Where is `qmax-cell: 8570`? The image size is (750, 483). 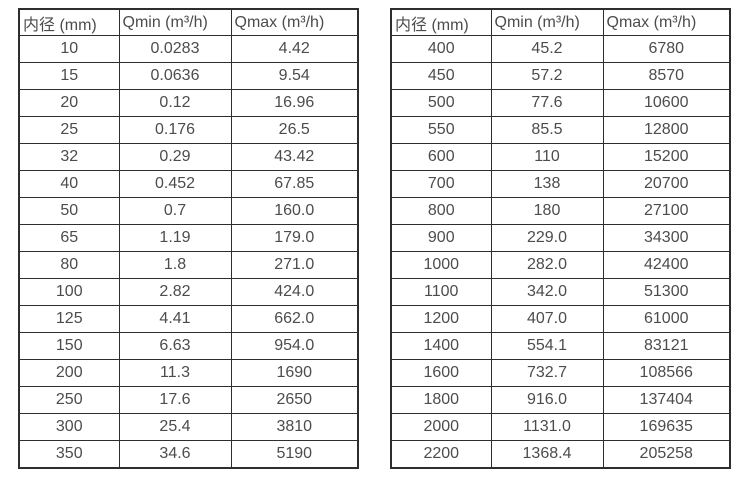 qmax-cell: 8570 is located at coordinates (666, 76).